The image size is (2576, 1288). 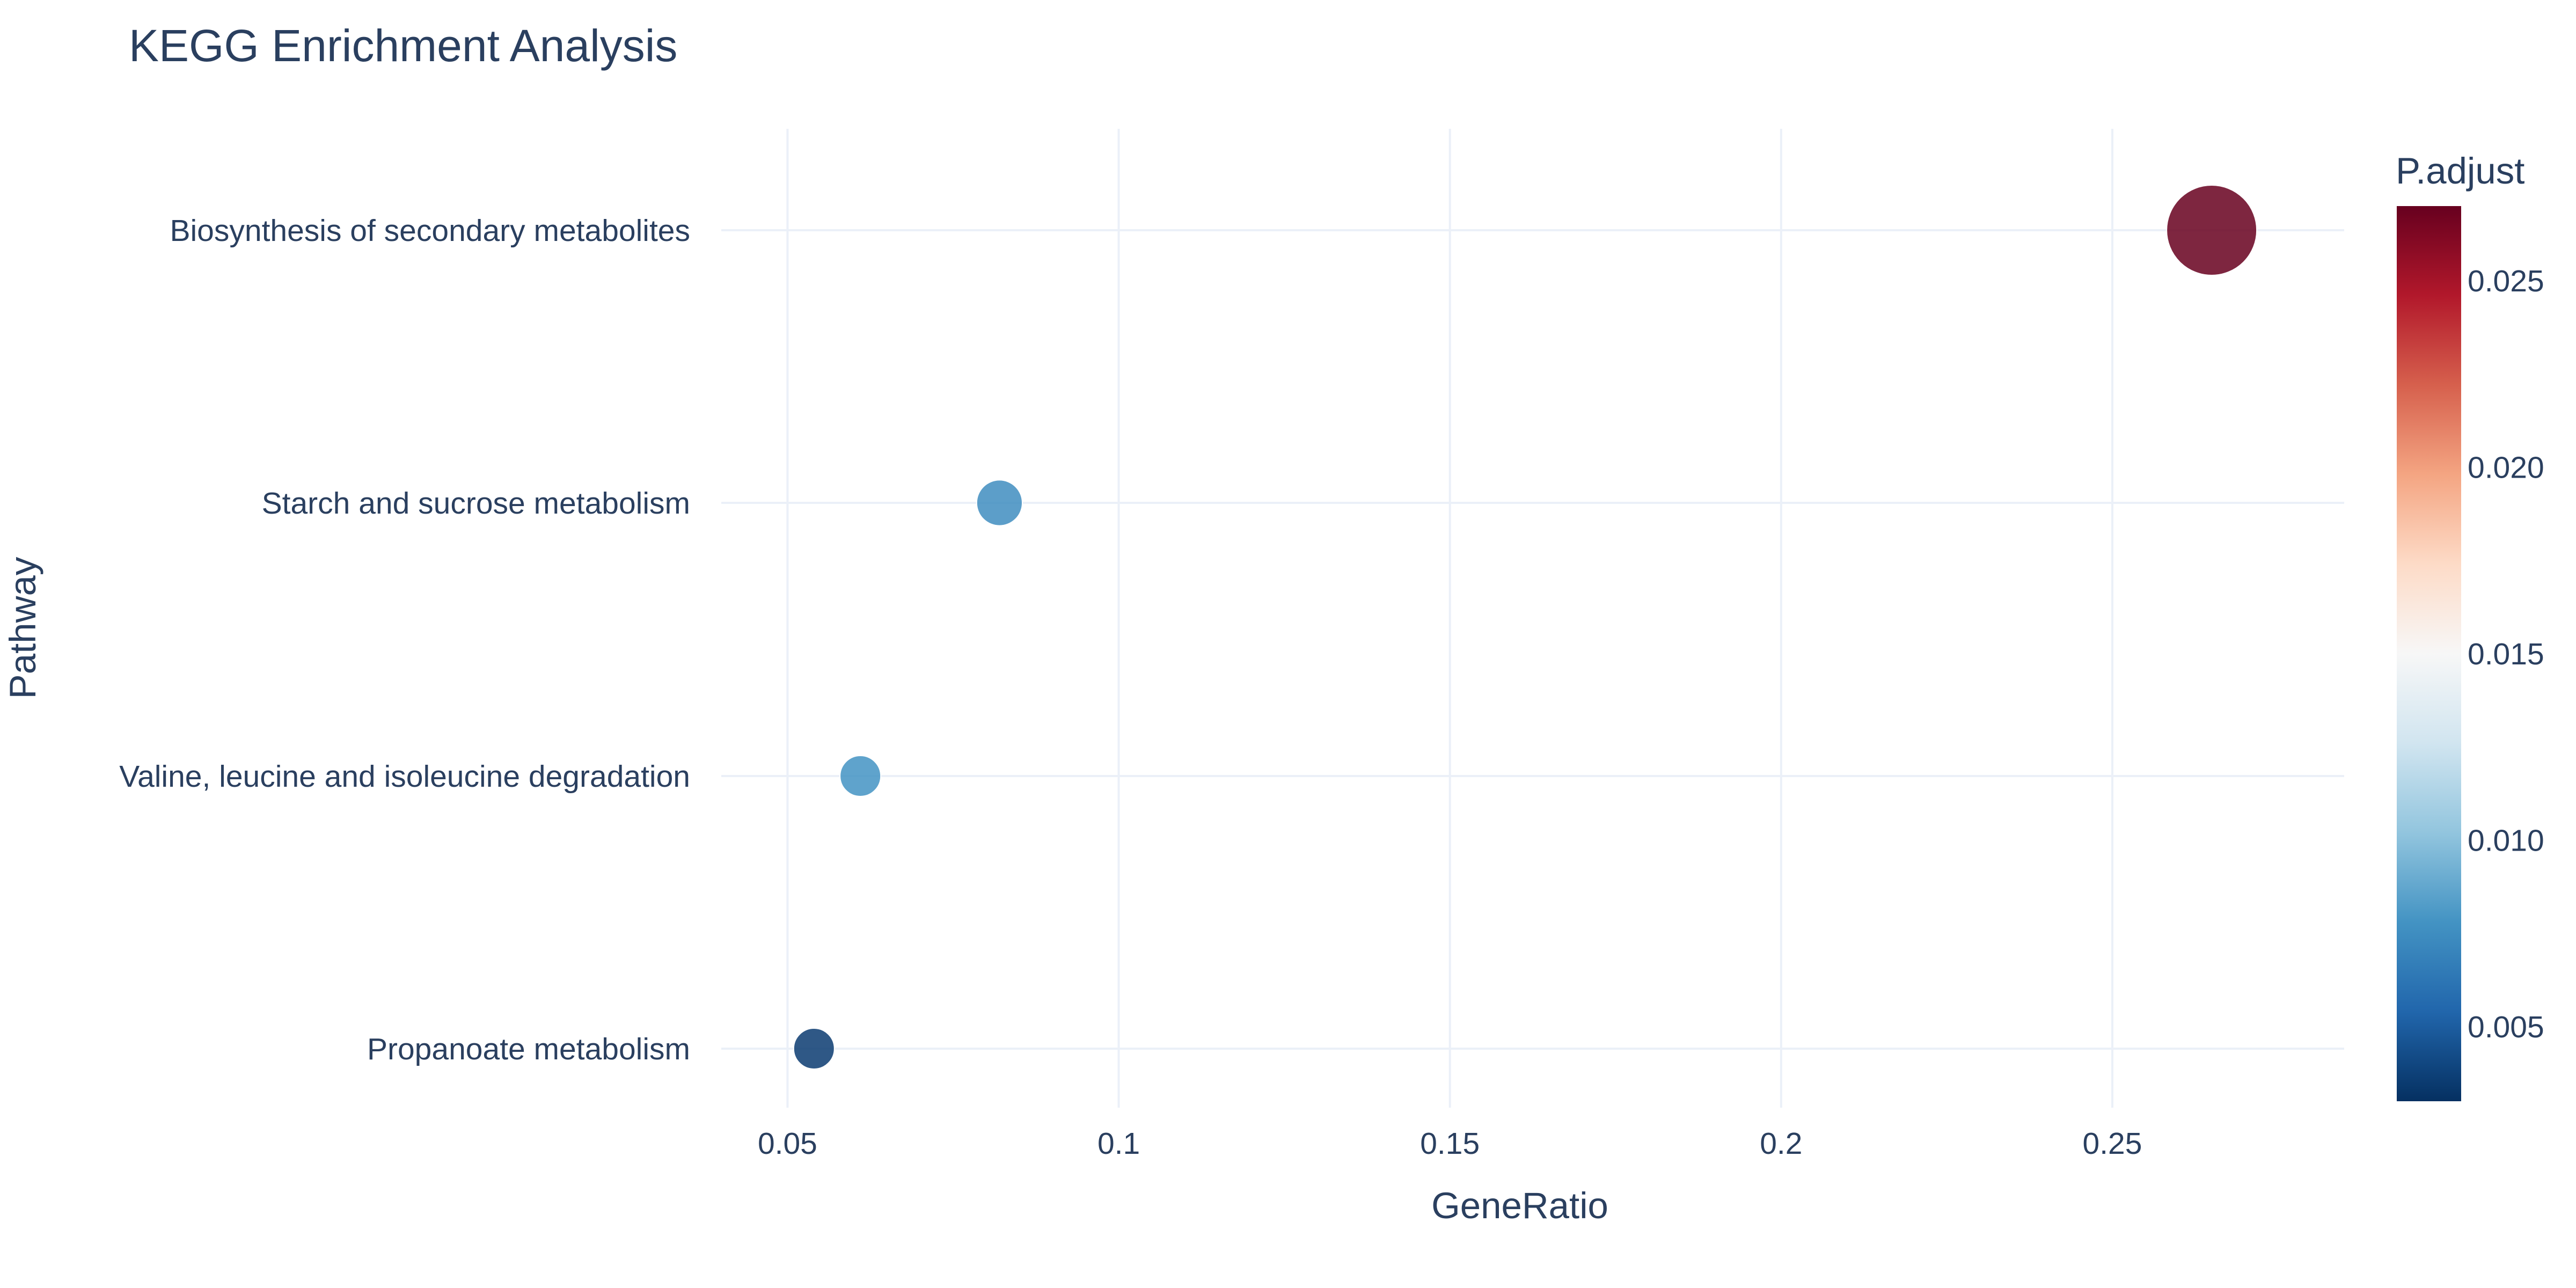 I want to click on colorbar-tick-label: 0.020, so click(x=2506, y=468).